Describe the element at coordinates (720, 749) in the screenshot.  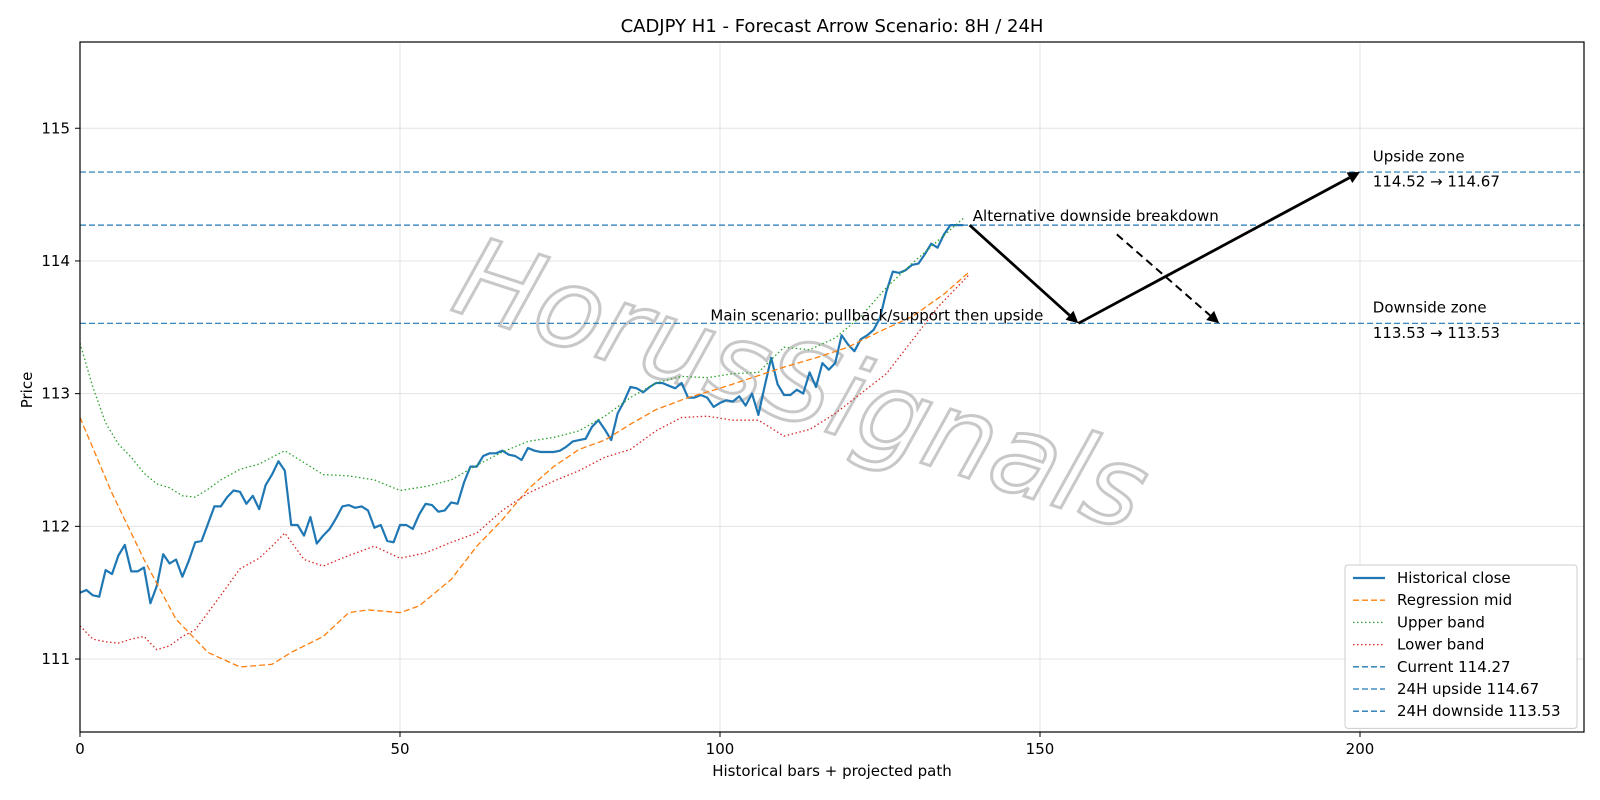
I see `x-tick-label: 100` at that location.